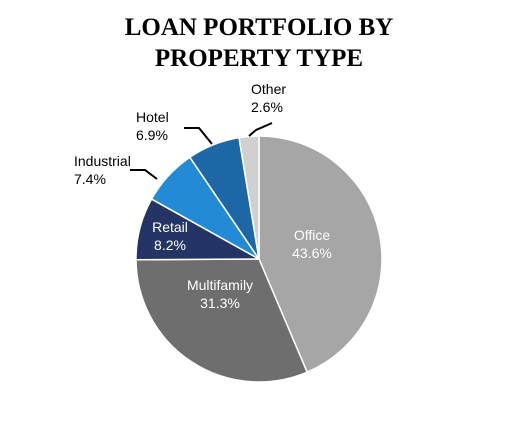  I want to click on leader-line-other, so click(260, 129).